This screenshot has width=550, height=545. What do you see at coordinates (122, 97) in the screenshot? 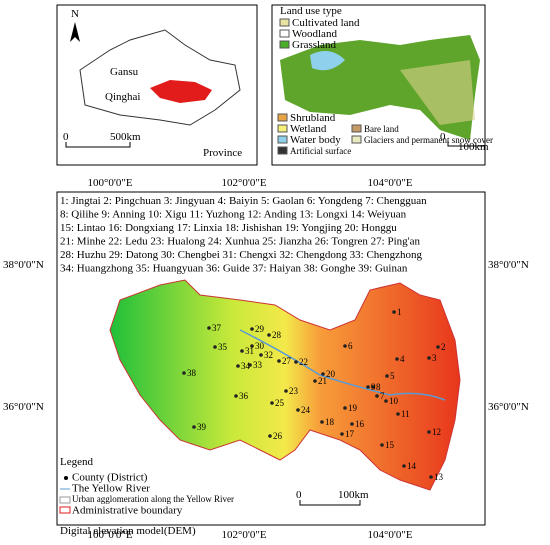
I see `region-label: Qinghai` at bounding box center [122, 97].